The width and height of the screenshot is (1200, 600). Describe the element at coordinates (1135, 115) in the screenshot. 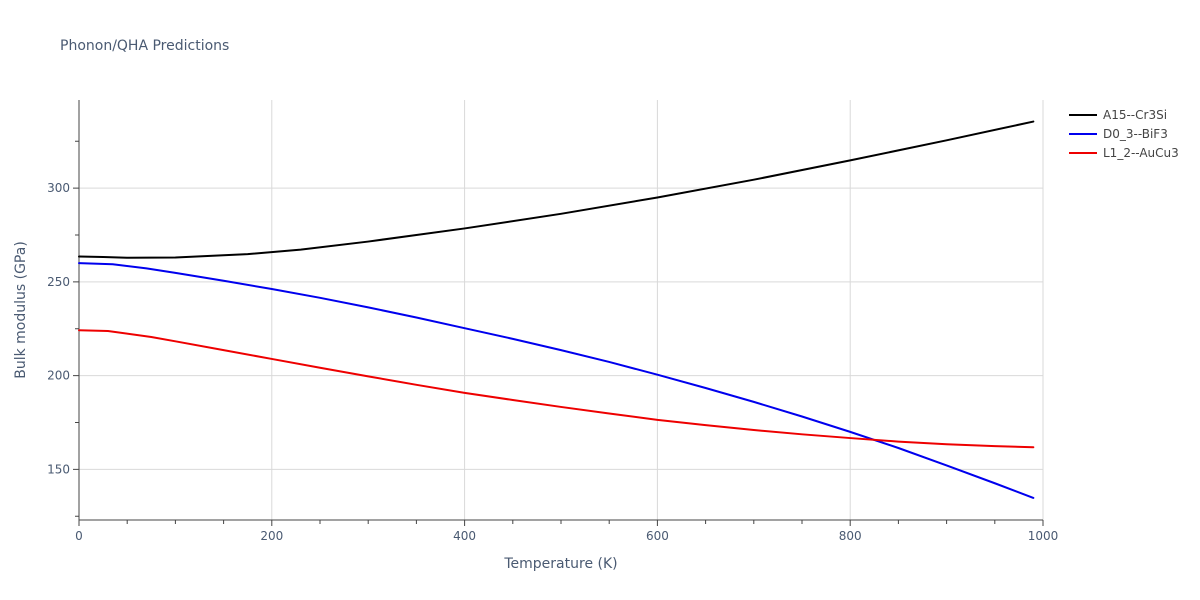

I see `legend-label: A15--Cr3Si` at that location.